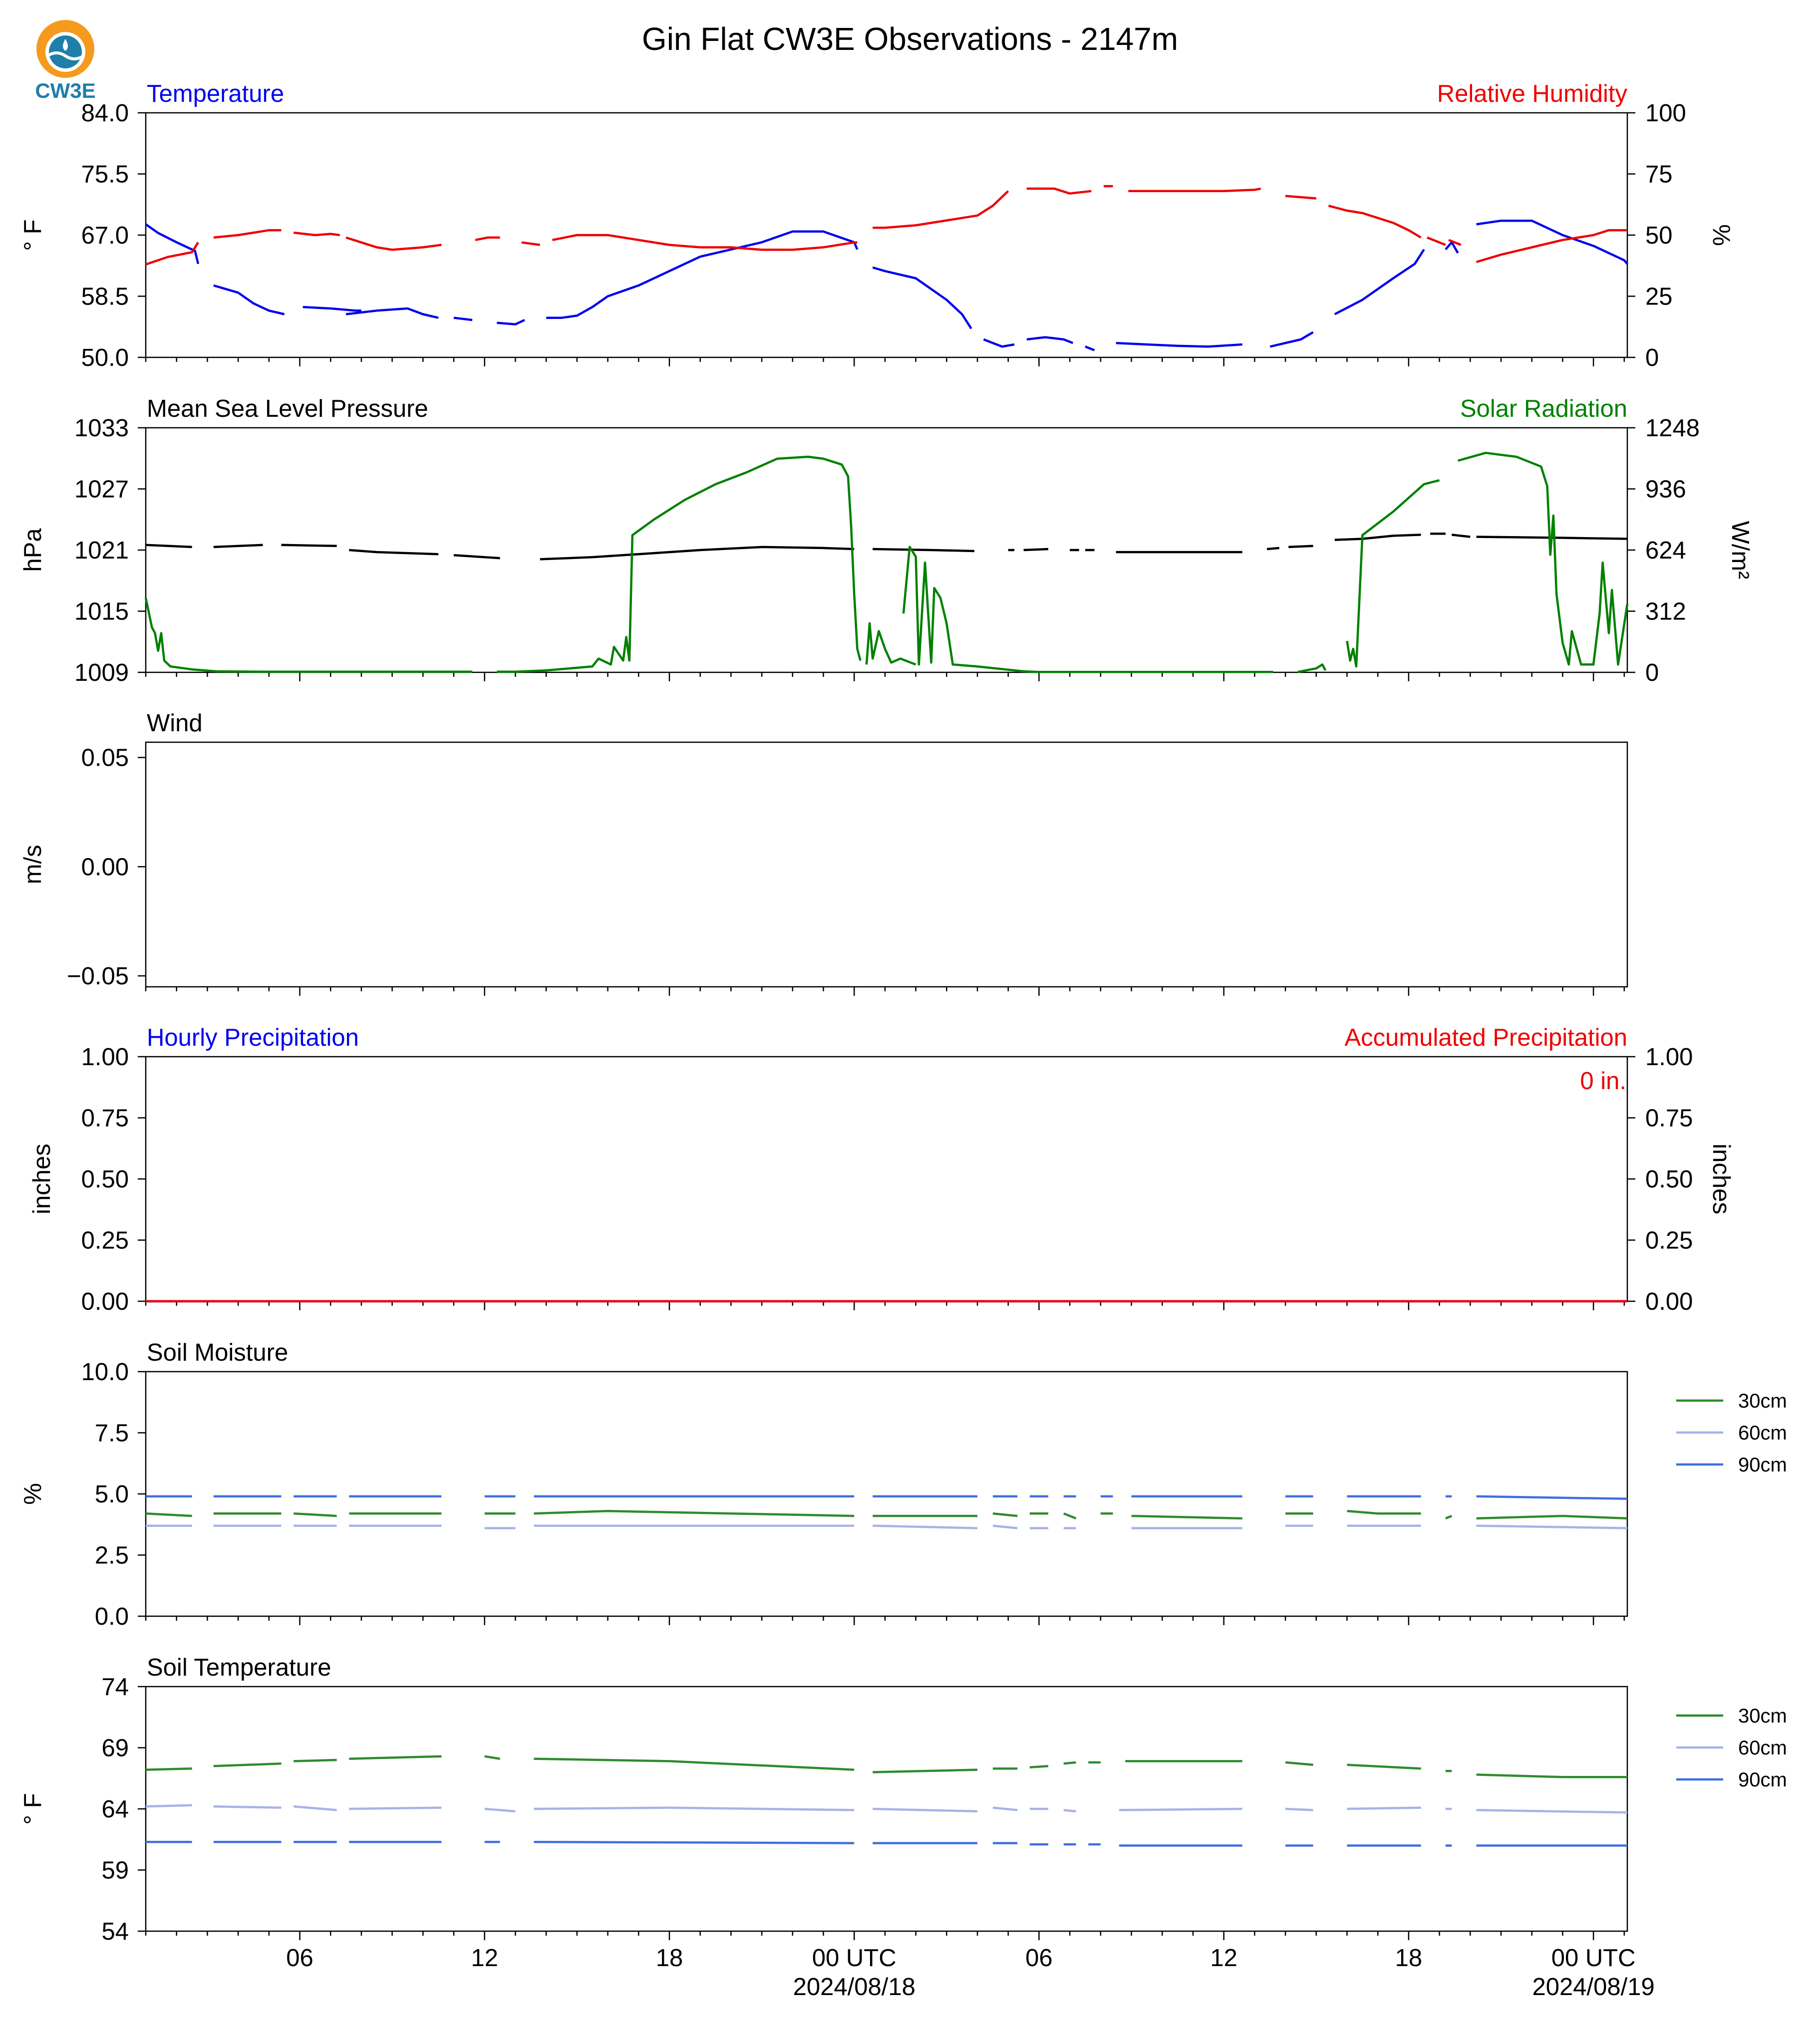 The height and width of the screenshot is (2028, 1820). What do you see at coordinates (1665, 489) in the screenshot?
I see `y-right-tick-label: 936` at bounding box center [1665, 489].